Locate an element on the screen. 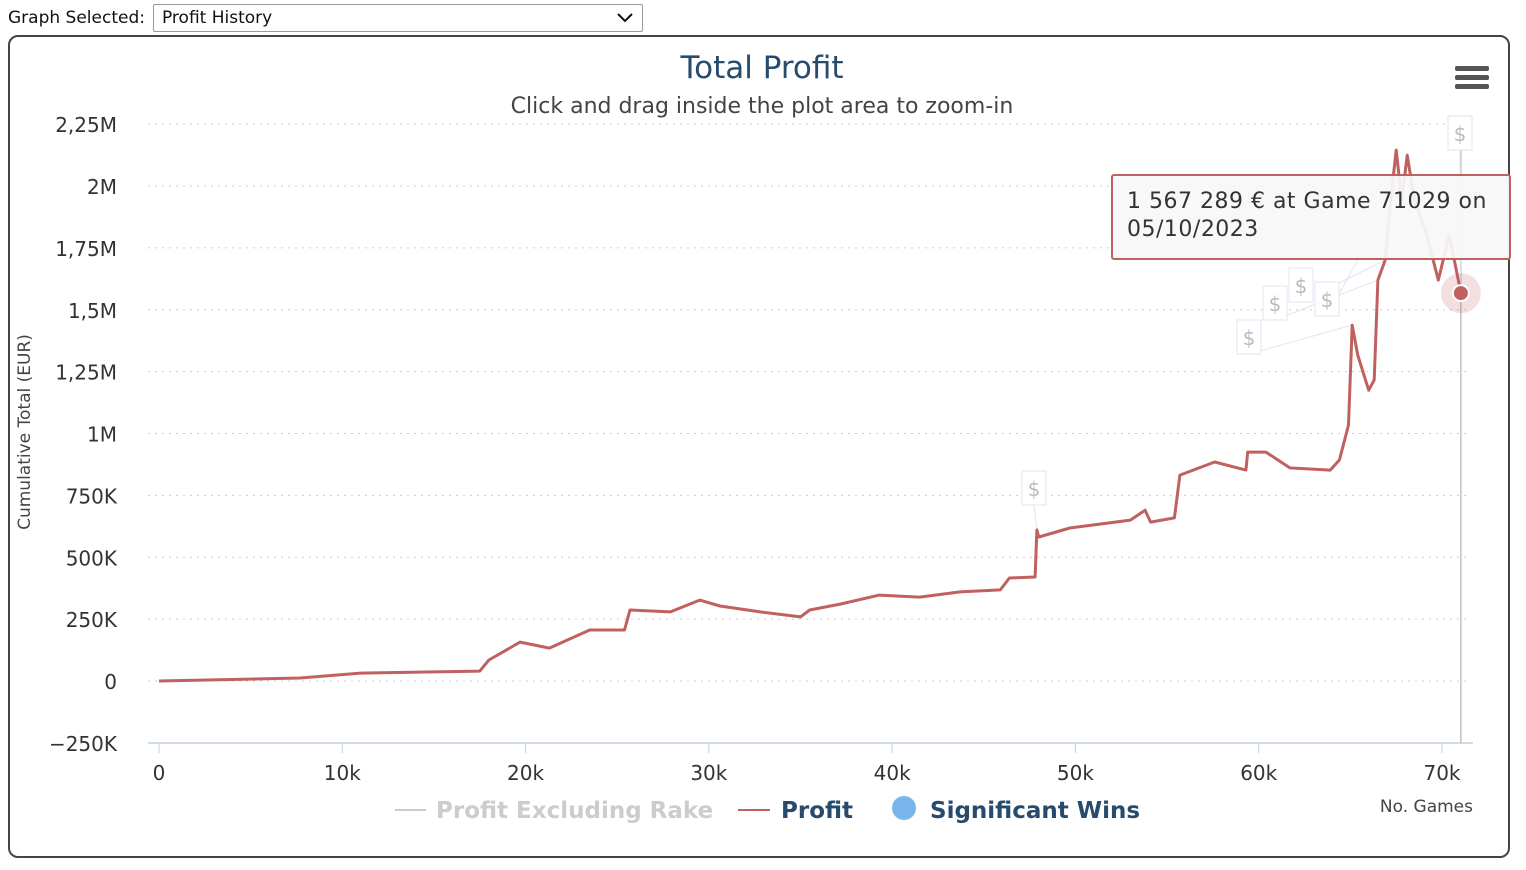 The width and height of the screenshot is (1526, 870). y-tick-label: −250K is located at coordinates (83, 744).